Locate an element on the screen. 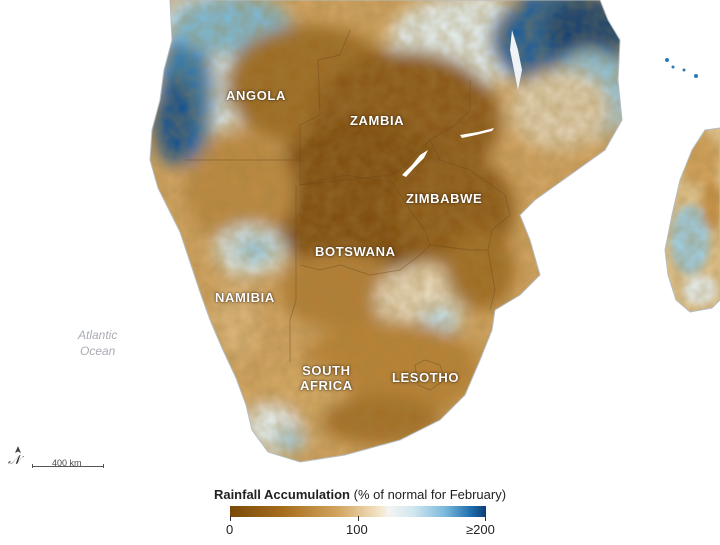 Image resolution: width=720 pixels, height=545 pixels. ocean-label-line2: Ocean is located at coordinates (98, 351).